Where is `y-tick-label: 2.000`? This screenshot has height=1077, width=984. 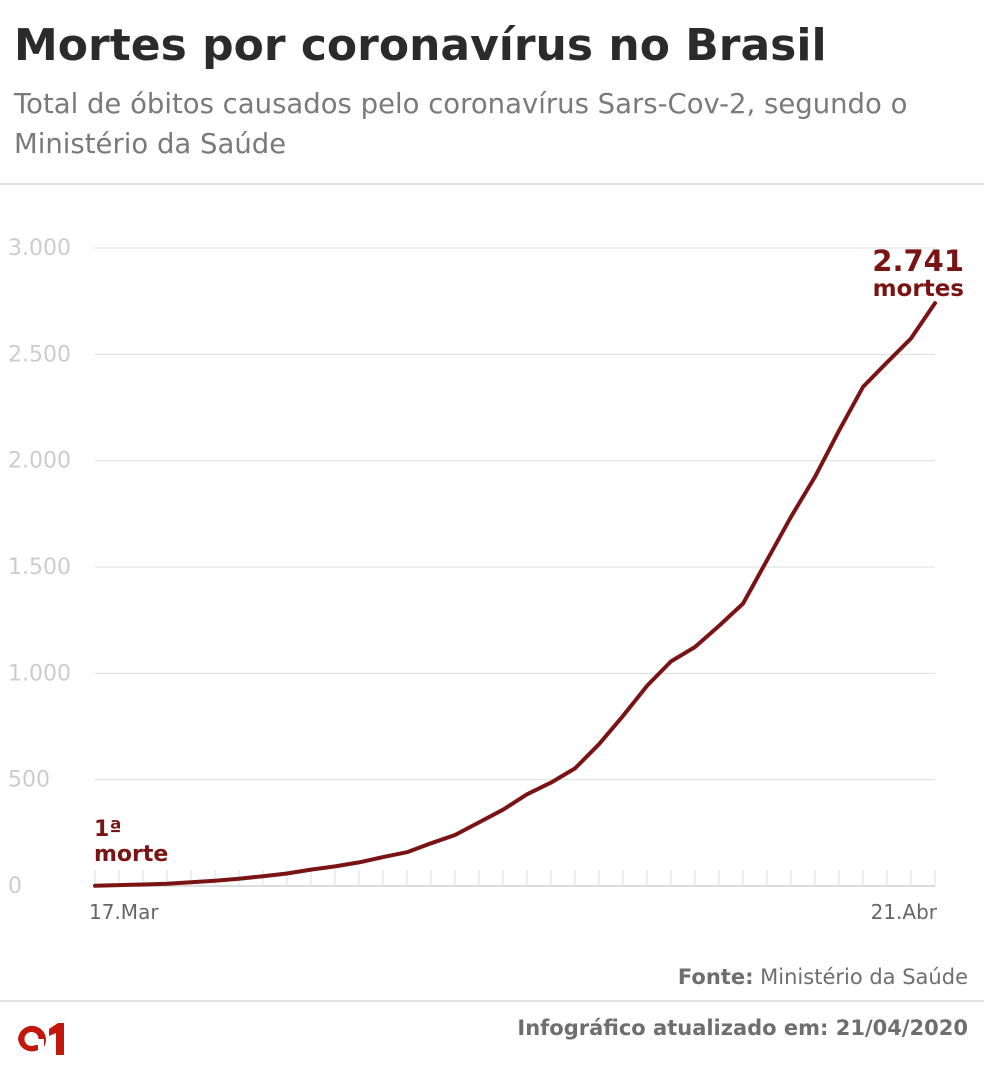 y-tick-label: 2.000 is located at coordinates (39, 461).